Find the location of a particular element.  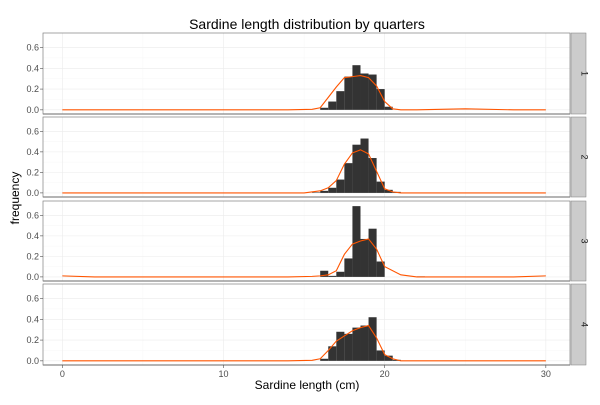

facet-strip-label: 4 is located at coordinates (585, 324).